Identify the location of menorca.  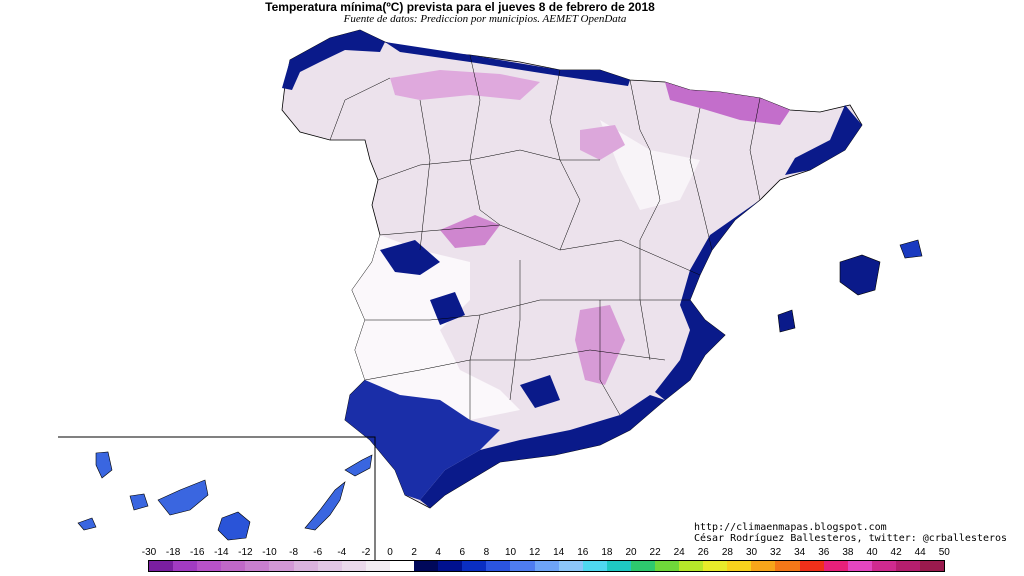
(911, 249).